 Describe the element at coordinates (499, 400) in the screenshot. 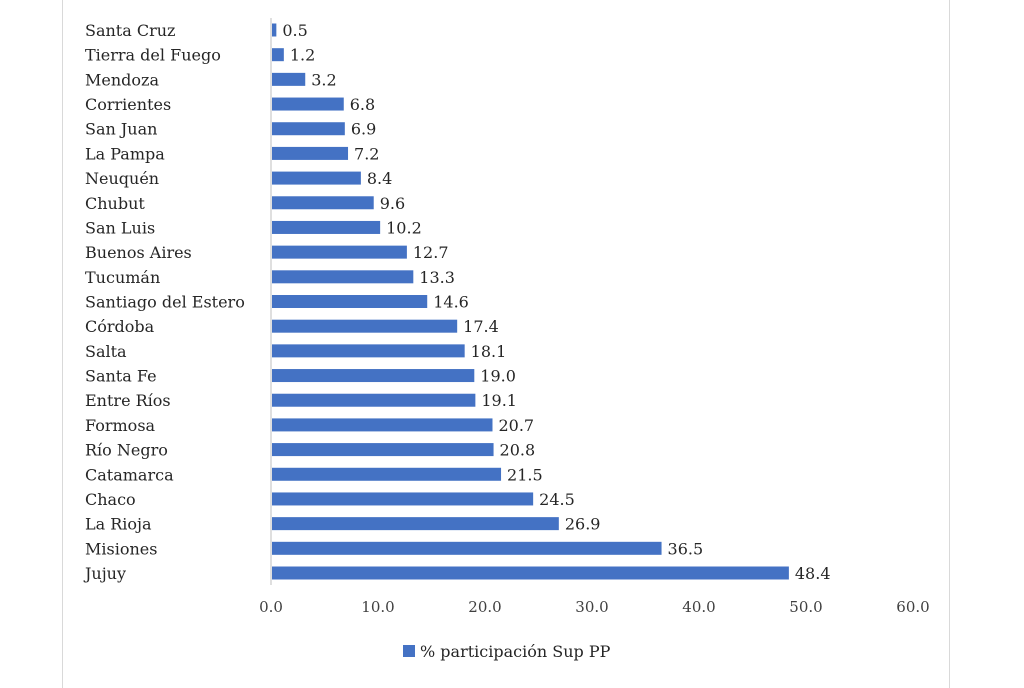

I see `data-label: 19.1` at that location.